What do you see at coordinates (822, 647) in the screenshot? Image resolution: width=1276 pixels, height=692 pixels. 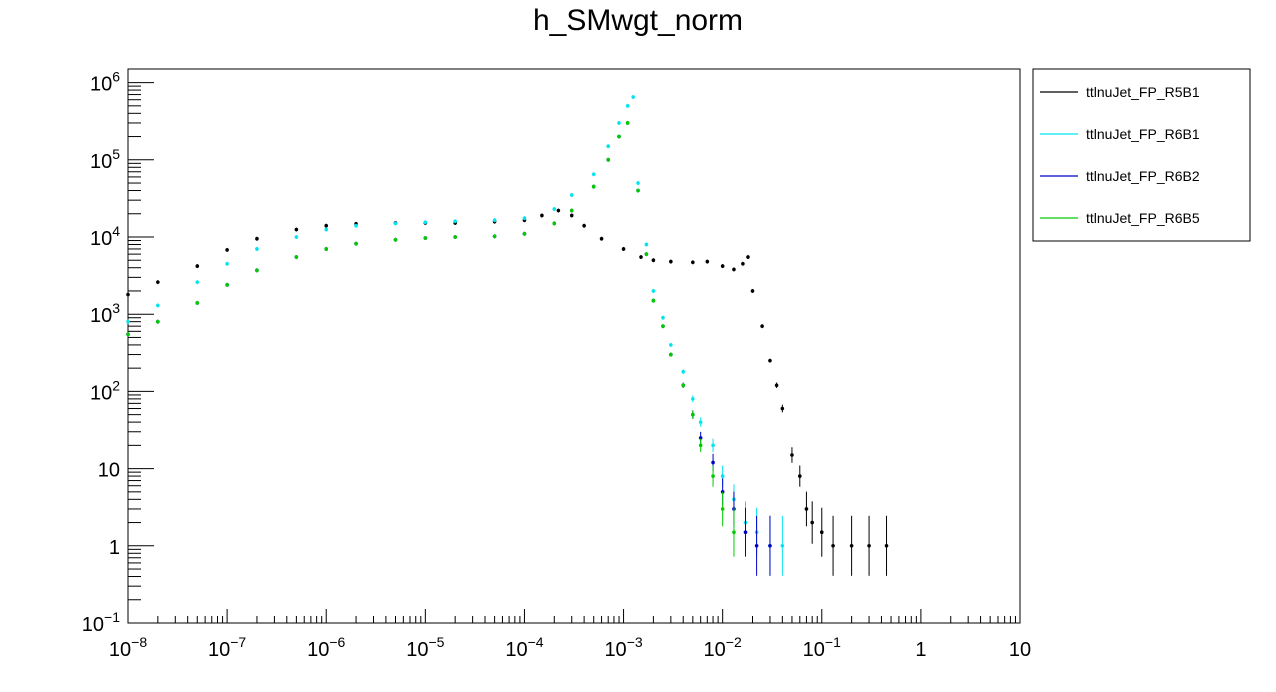 I see `x-tick-label: 10⁻¹` at bounding box center [822, 647].